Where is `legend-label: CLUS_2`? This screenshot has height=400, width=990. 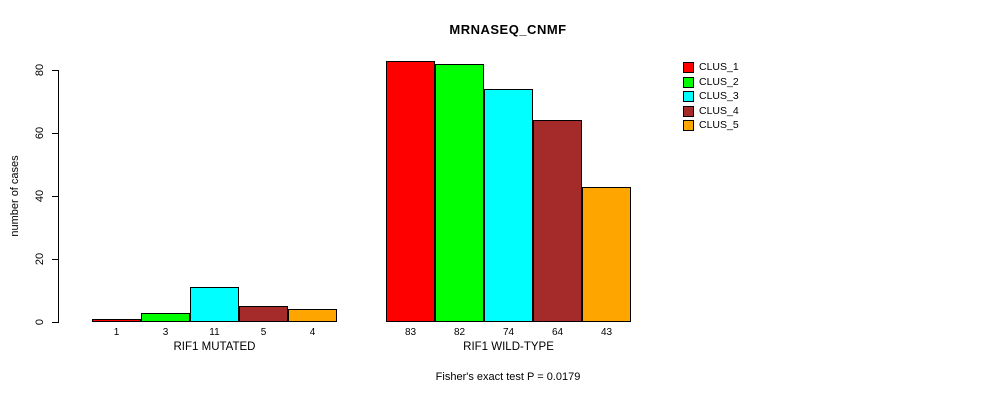
legend-label: CLUS_2 is located at coordinates (719, 82).